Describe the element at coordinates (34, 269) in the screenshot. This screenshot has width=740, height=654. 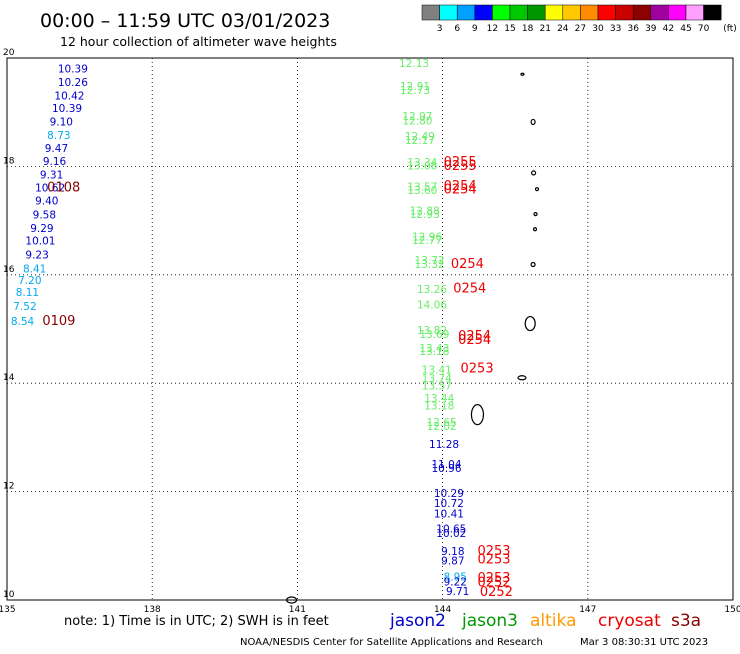
I see `wave-height-label: 8.41` at that location.